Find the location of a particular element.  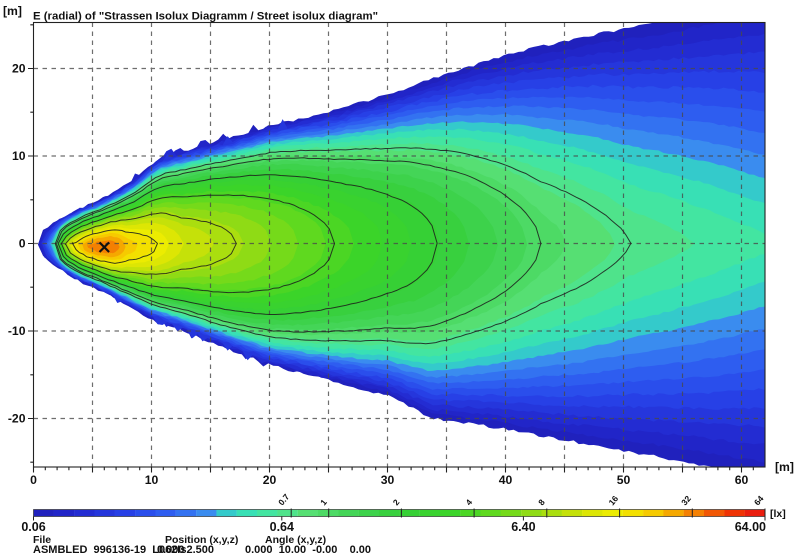

svg-text: 0.000 10.00 -0.00 0.00 is located at coordinates (308, 549).